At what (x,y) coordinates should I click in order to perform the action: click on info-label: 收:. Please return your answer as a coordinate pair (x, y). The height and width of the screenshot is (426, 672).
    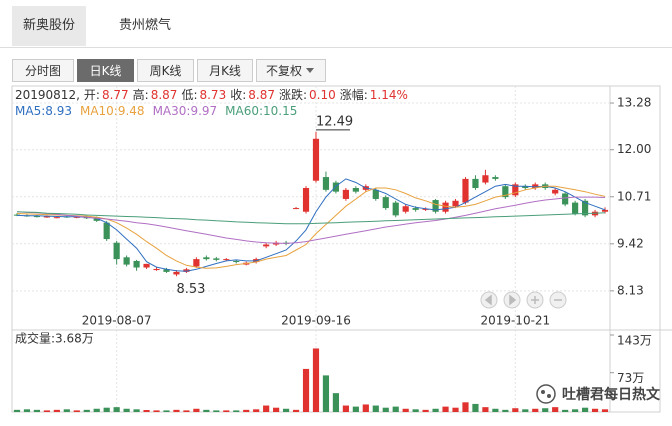
    Looking at the image, I should click on (238, 95).